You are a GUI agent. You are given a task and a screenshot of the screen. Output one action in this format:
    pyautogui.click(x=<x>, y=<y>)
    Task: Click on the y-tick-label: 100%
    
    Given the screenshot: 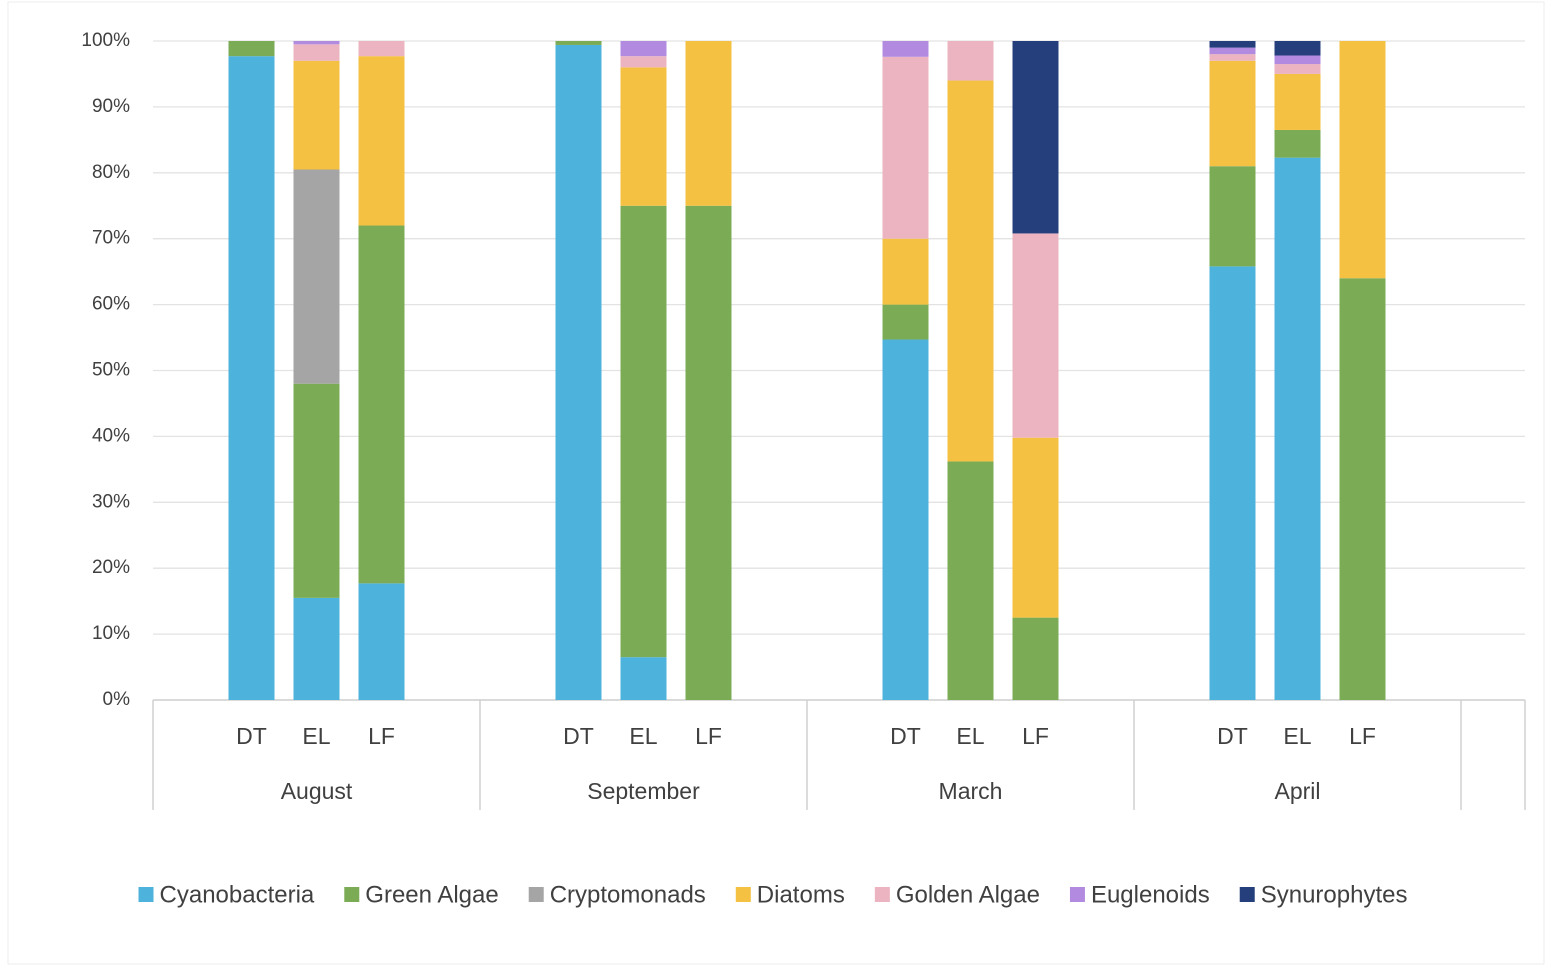 What is the action you would take?
    pyautogui.click(x=105, y=40)
    